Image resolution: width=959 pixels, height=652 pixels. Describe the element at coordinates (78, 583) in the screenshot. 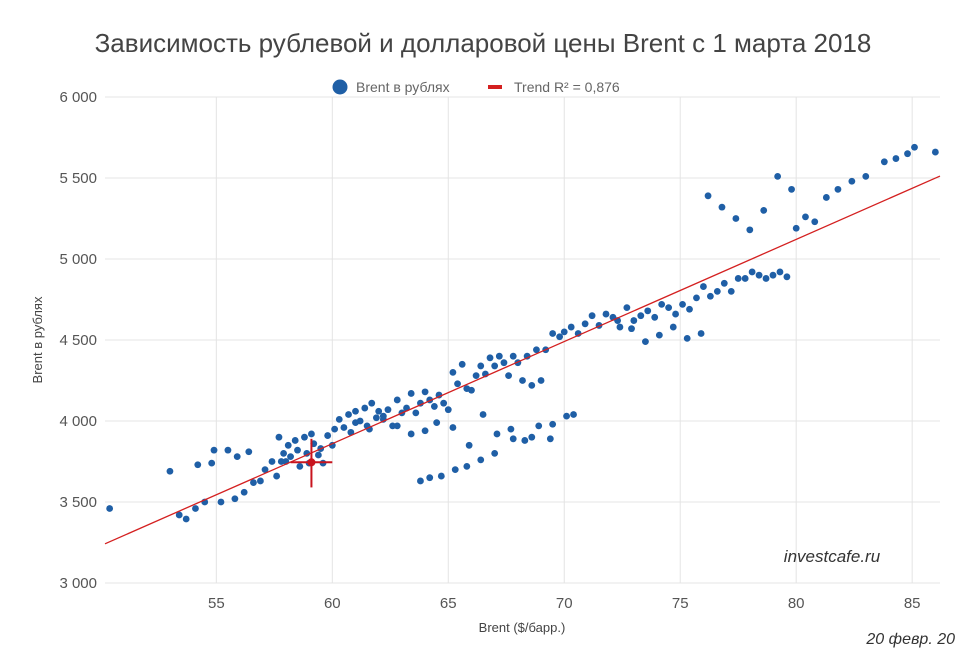

I see `y-tick-label: 3 000` at that location.